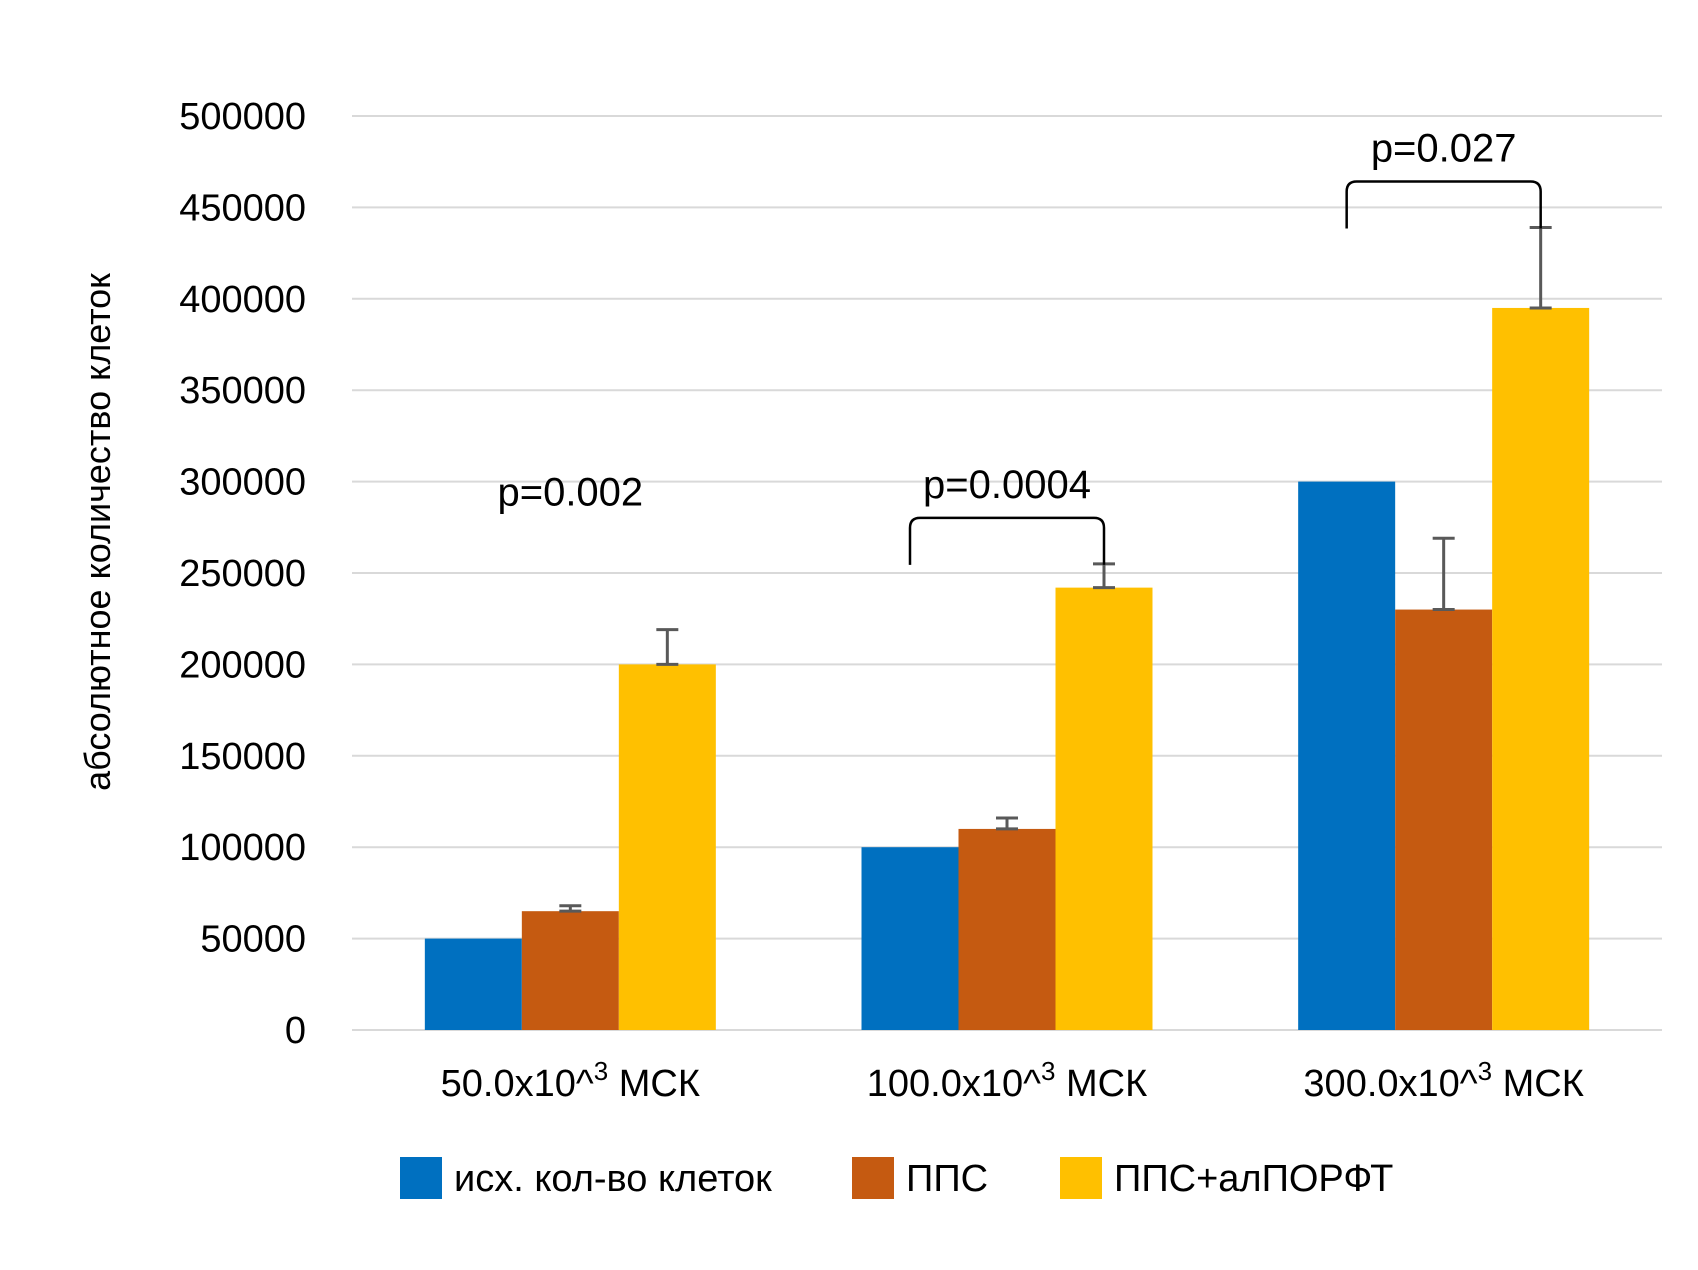 Image resolution: width=1698 pixels, height=1270 pixels. I want to click on x-category-label: 50.0x10^3 МСК, so click(570, 1080).